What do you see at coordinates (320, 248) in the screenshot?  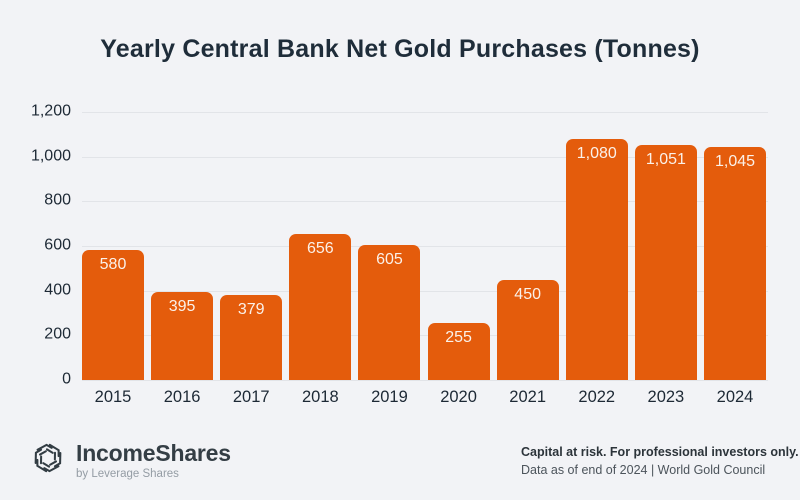 I see `bar-value-label: 656` at bounding box center [320, 248].